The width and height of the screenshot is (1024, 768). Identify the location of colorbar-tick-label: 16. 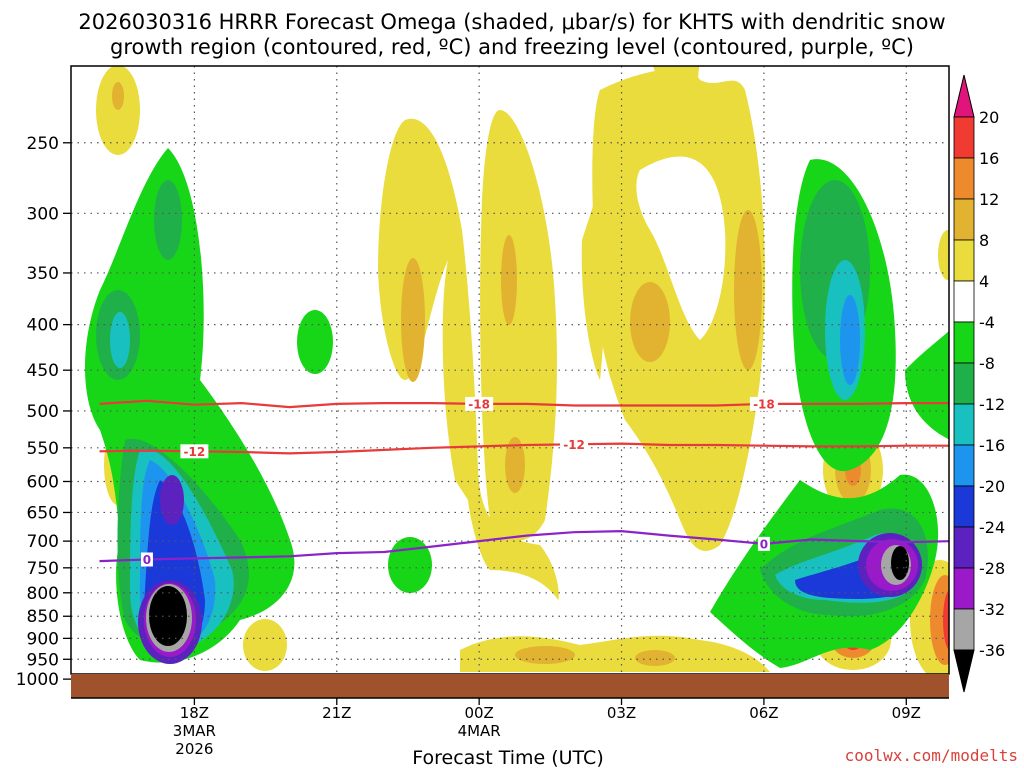
(989, 158).